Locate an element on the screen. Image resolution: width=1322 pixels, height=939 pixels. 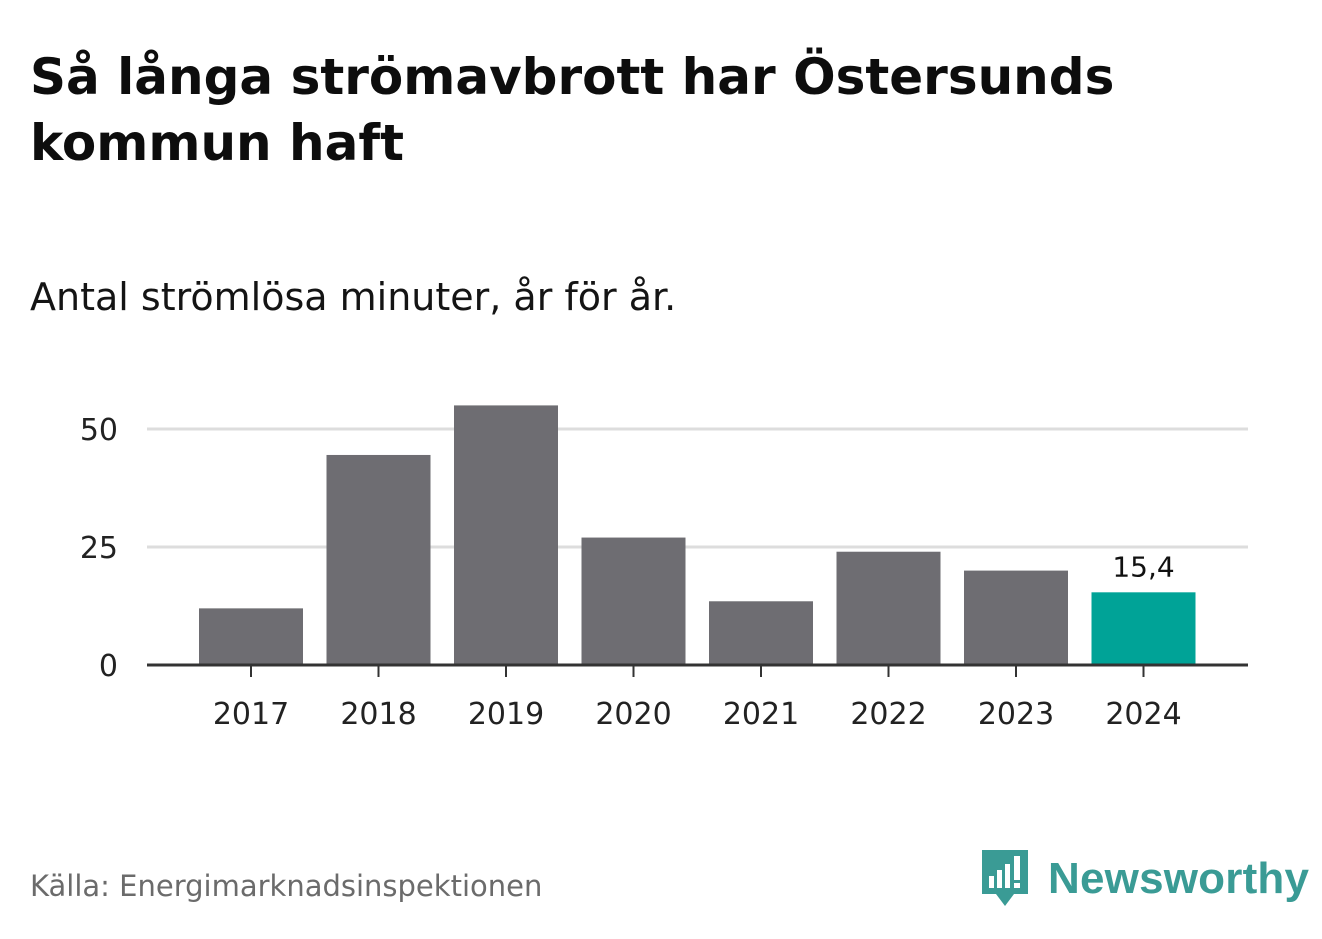
source-note: Källa: Energimarknadsinspektionen is located at coordinates (286, 886).